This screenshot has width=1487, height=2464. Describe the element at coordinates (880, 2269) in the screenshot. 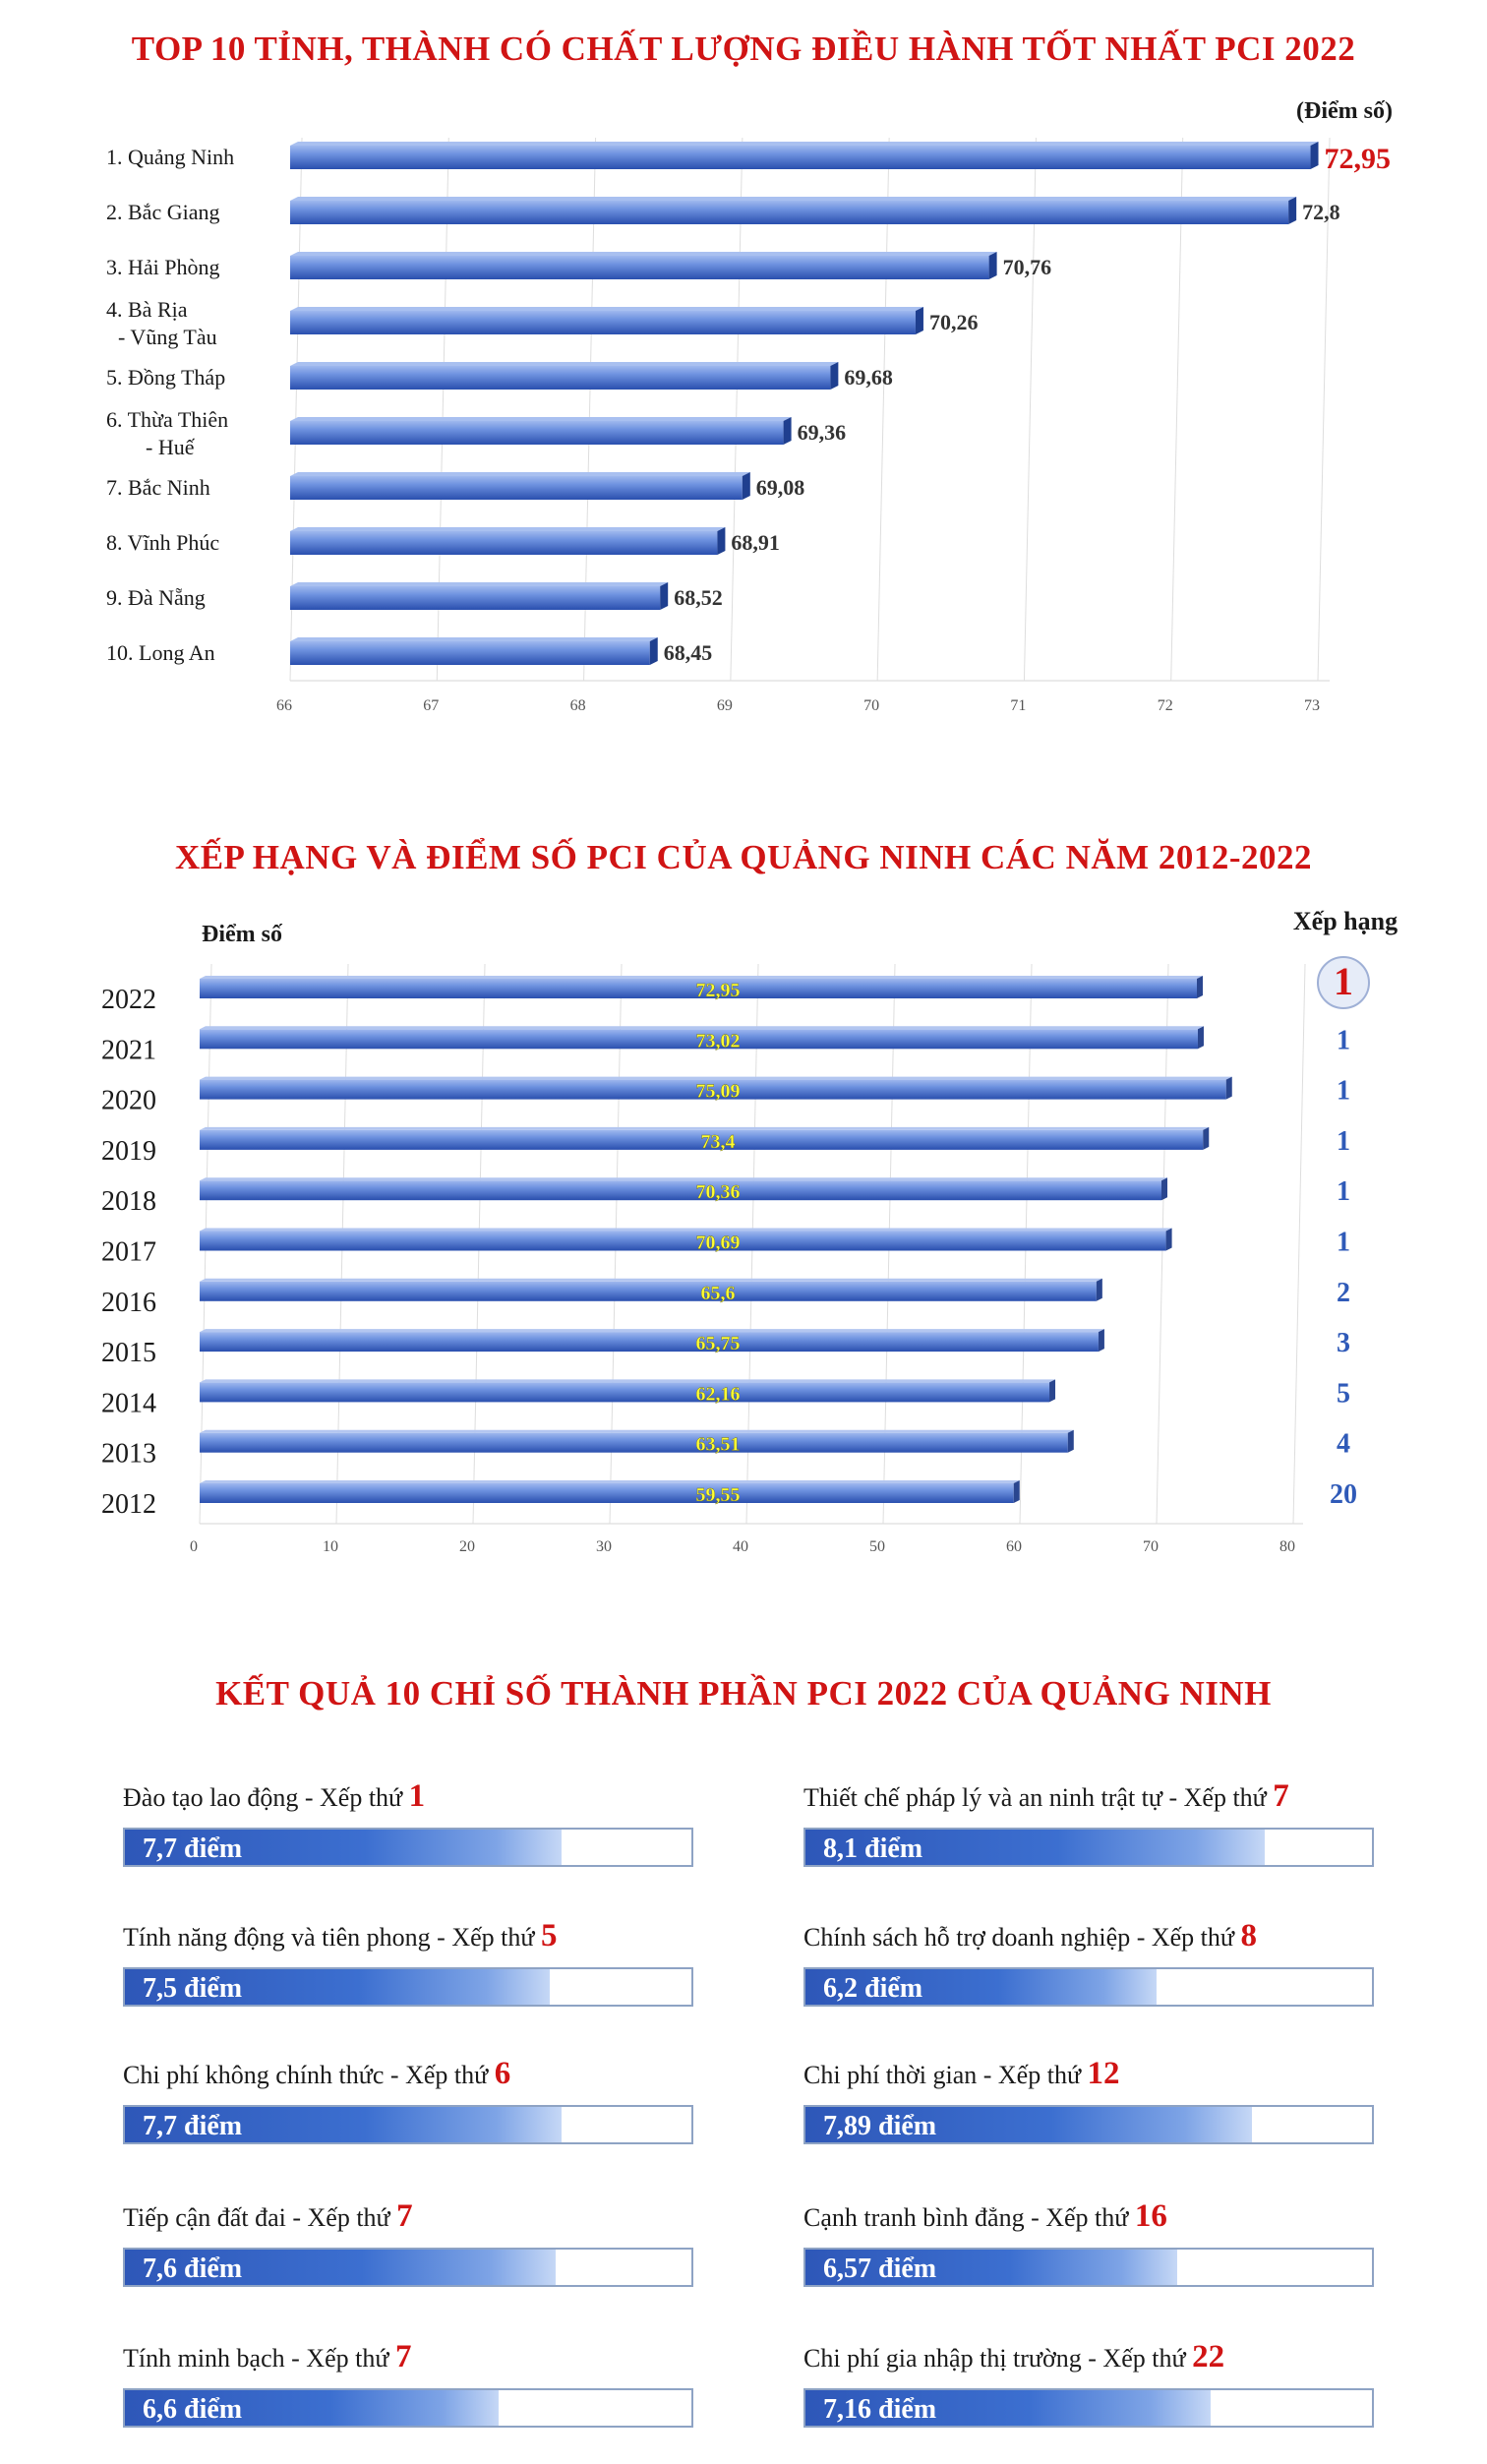

I see `indicator-value: 6,57 điểm` at that location.